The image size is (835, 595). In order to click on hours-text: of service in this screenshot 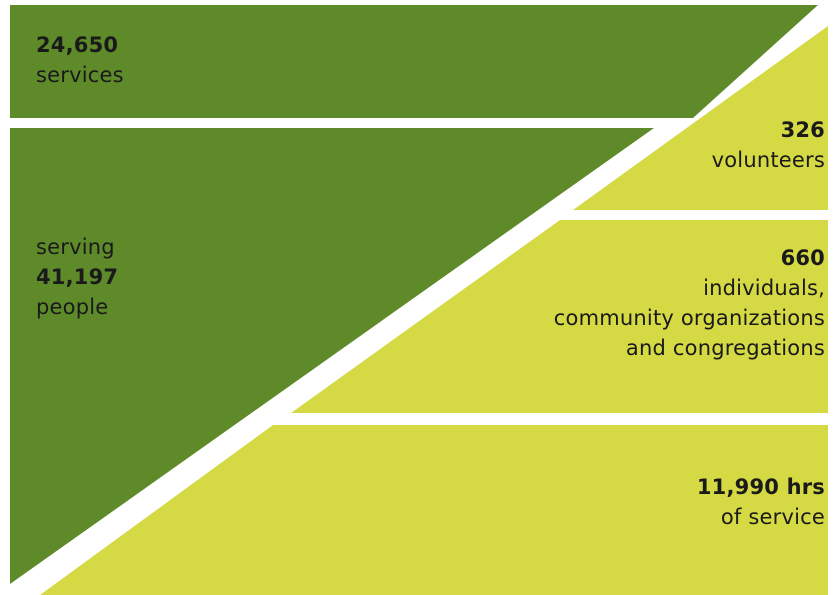, I will do `click(772, 517)`.